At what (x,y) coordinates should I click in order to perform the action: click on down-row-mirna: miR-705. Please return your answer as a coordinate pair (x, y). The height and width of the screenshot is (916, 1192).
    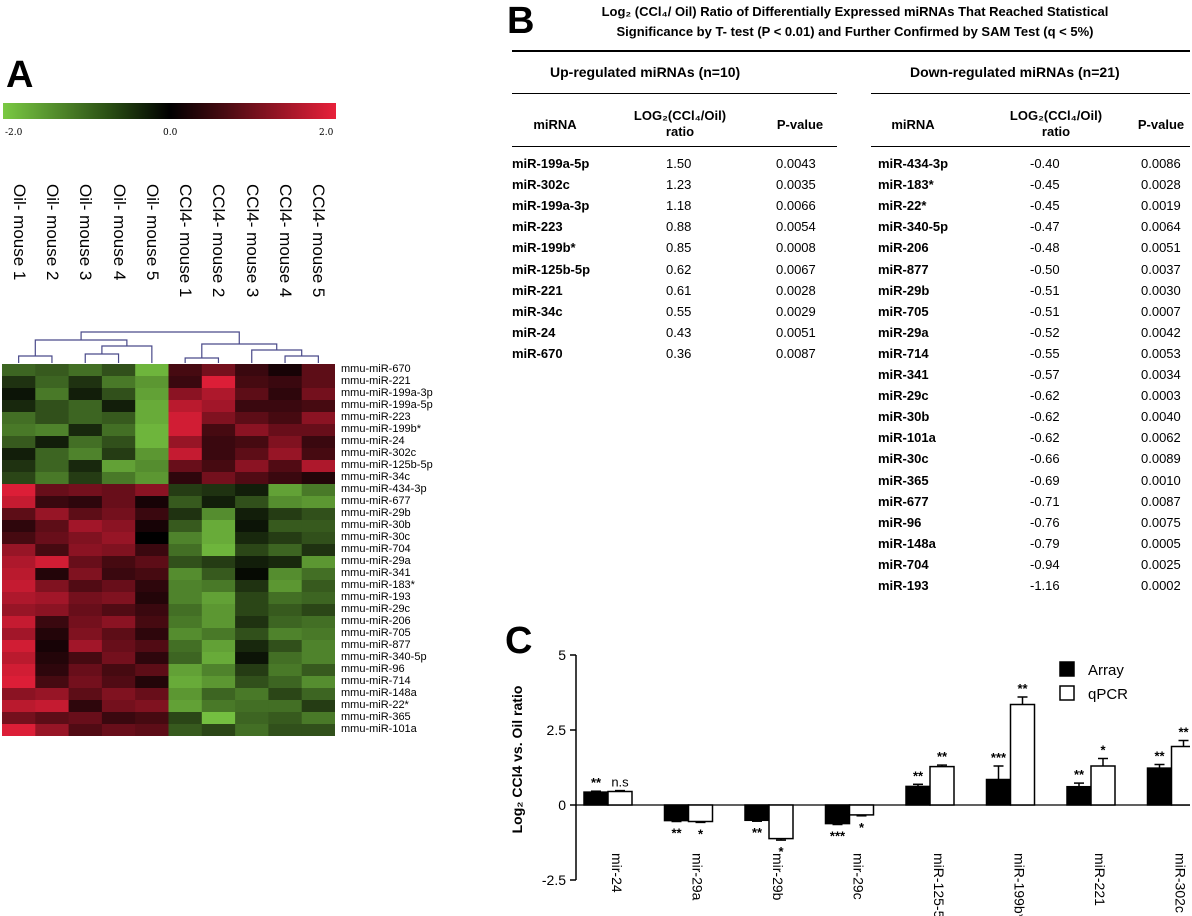
    Looking at the image, I should click on (903, 311).